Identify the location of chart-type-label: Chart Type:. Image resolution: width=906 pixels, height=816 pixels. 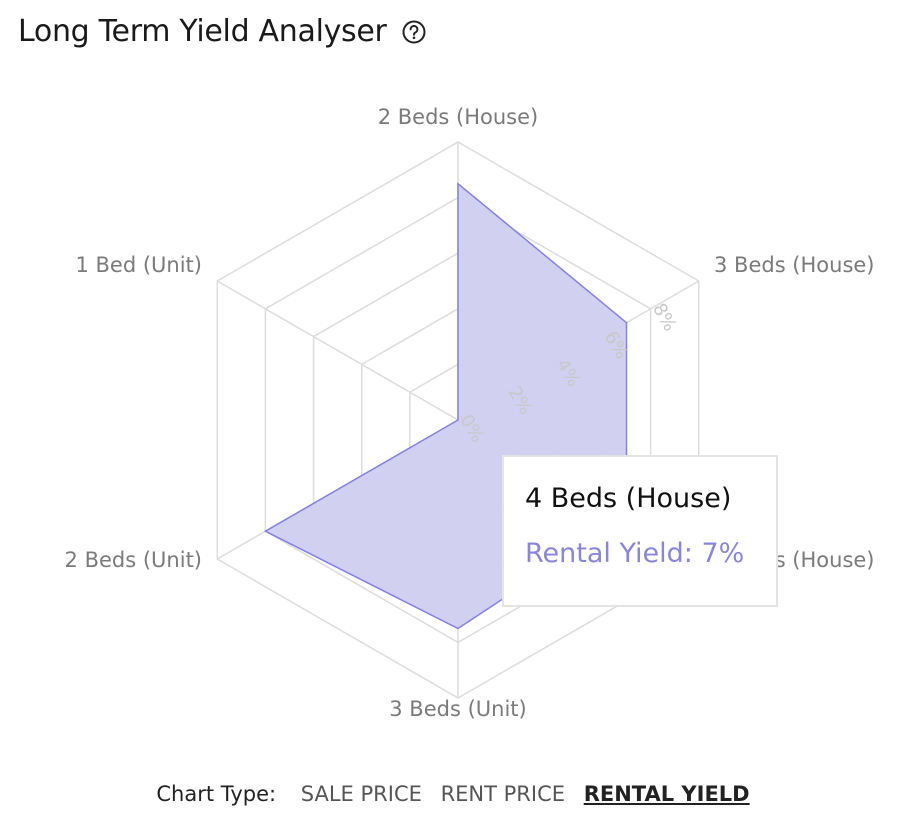
(216, 794).